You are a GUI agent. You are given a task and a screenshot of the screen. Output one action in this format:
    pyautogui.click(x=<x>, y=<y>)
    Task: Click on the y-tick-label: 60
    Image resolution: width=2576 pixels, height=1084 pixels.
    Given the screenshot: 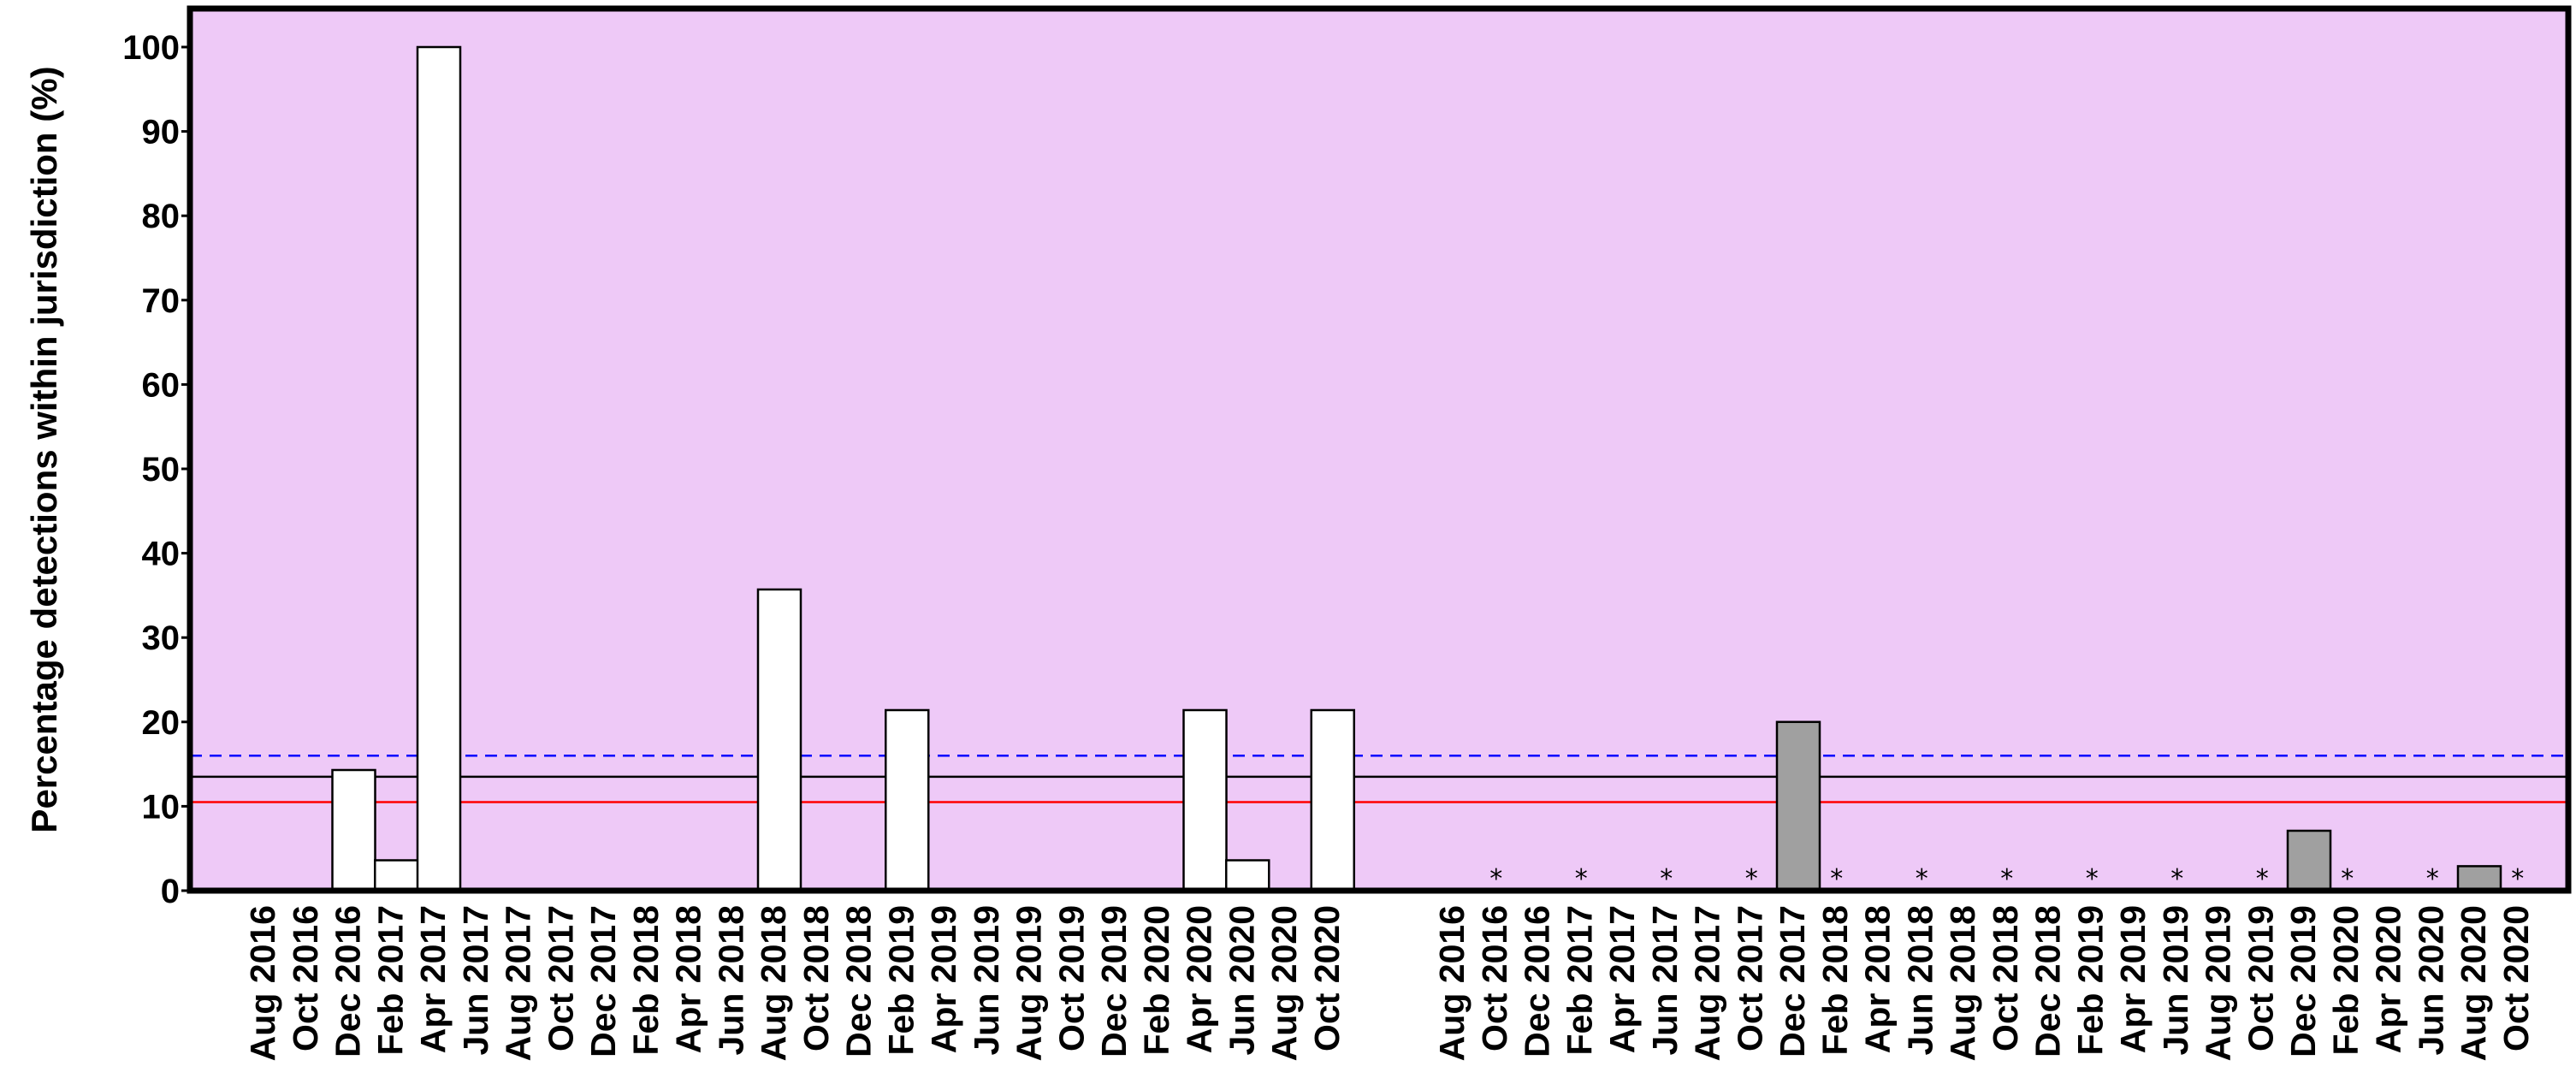 What is the action you would take?
    pyautogui.click(x=161, y=385)
    